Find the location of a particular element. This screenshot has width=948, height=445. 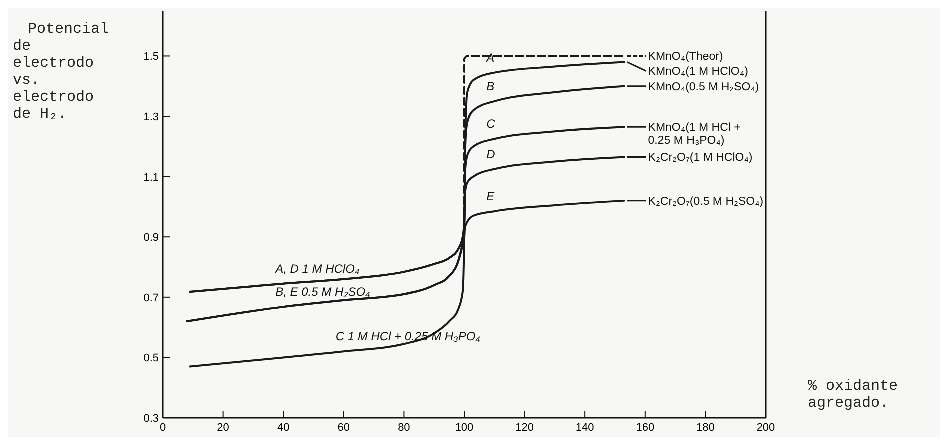

legend-label: KMnO₄(Theor) is located at coordinates (686, 57).